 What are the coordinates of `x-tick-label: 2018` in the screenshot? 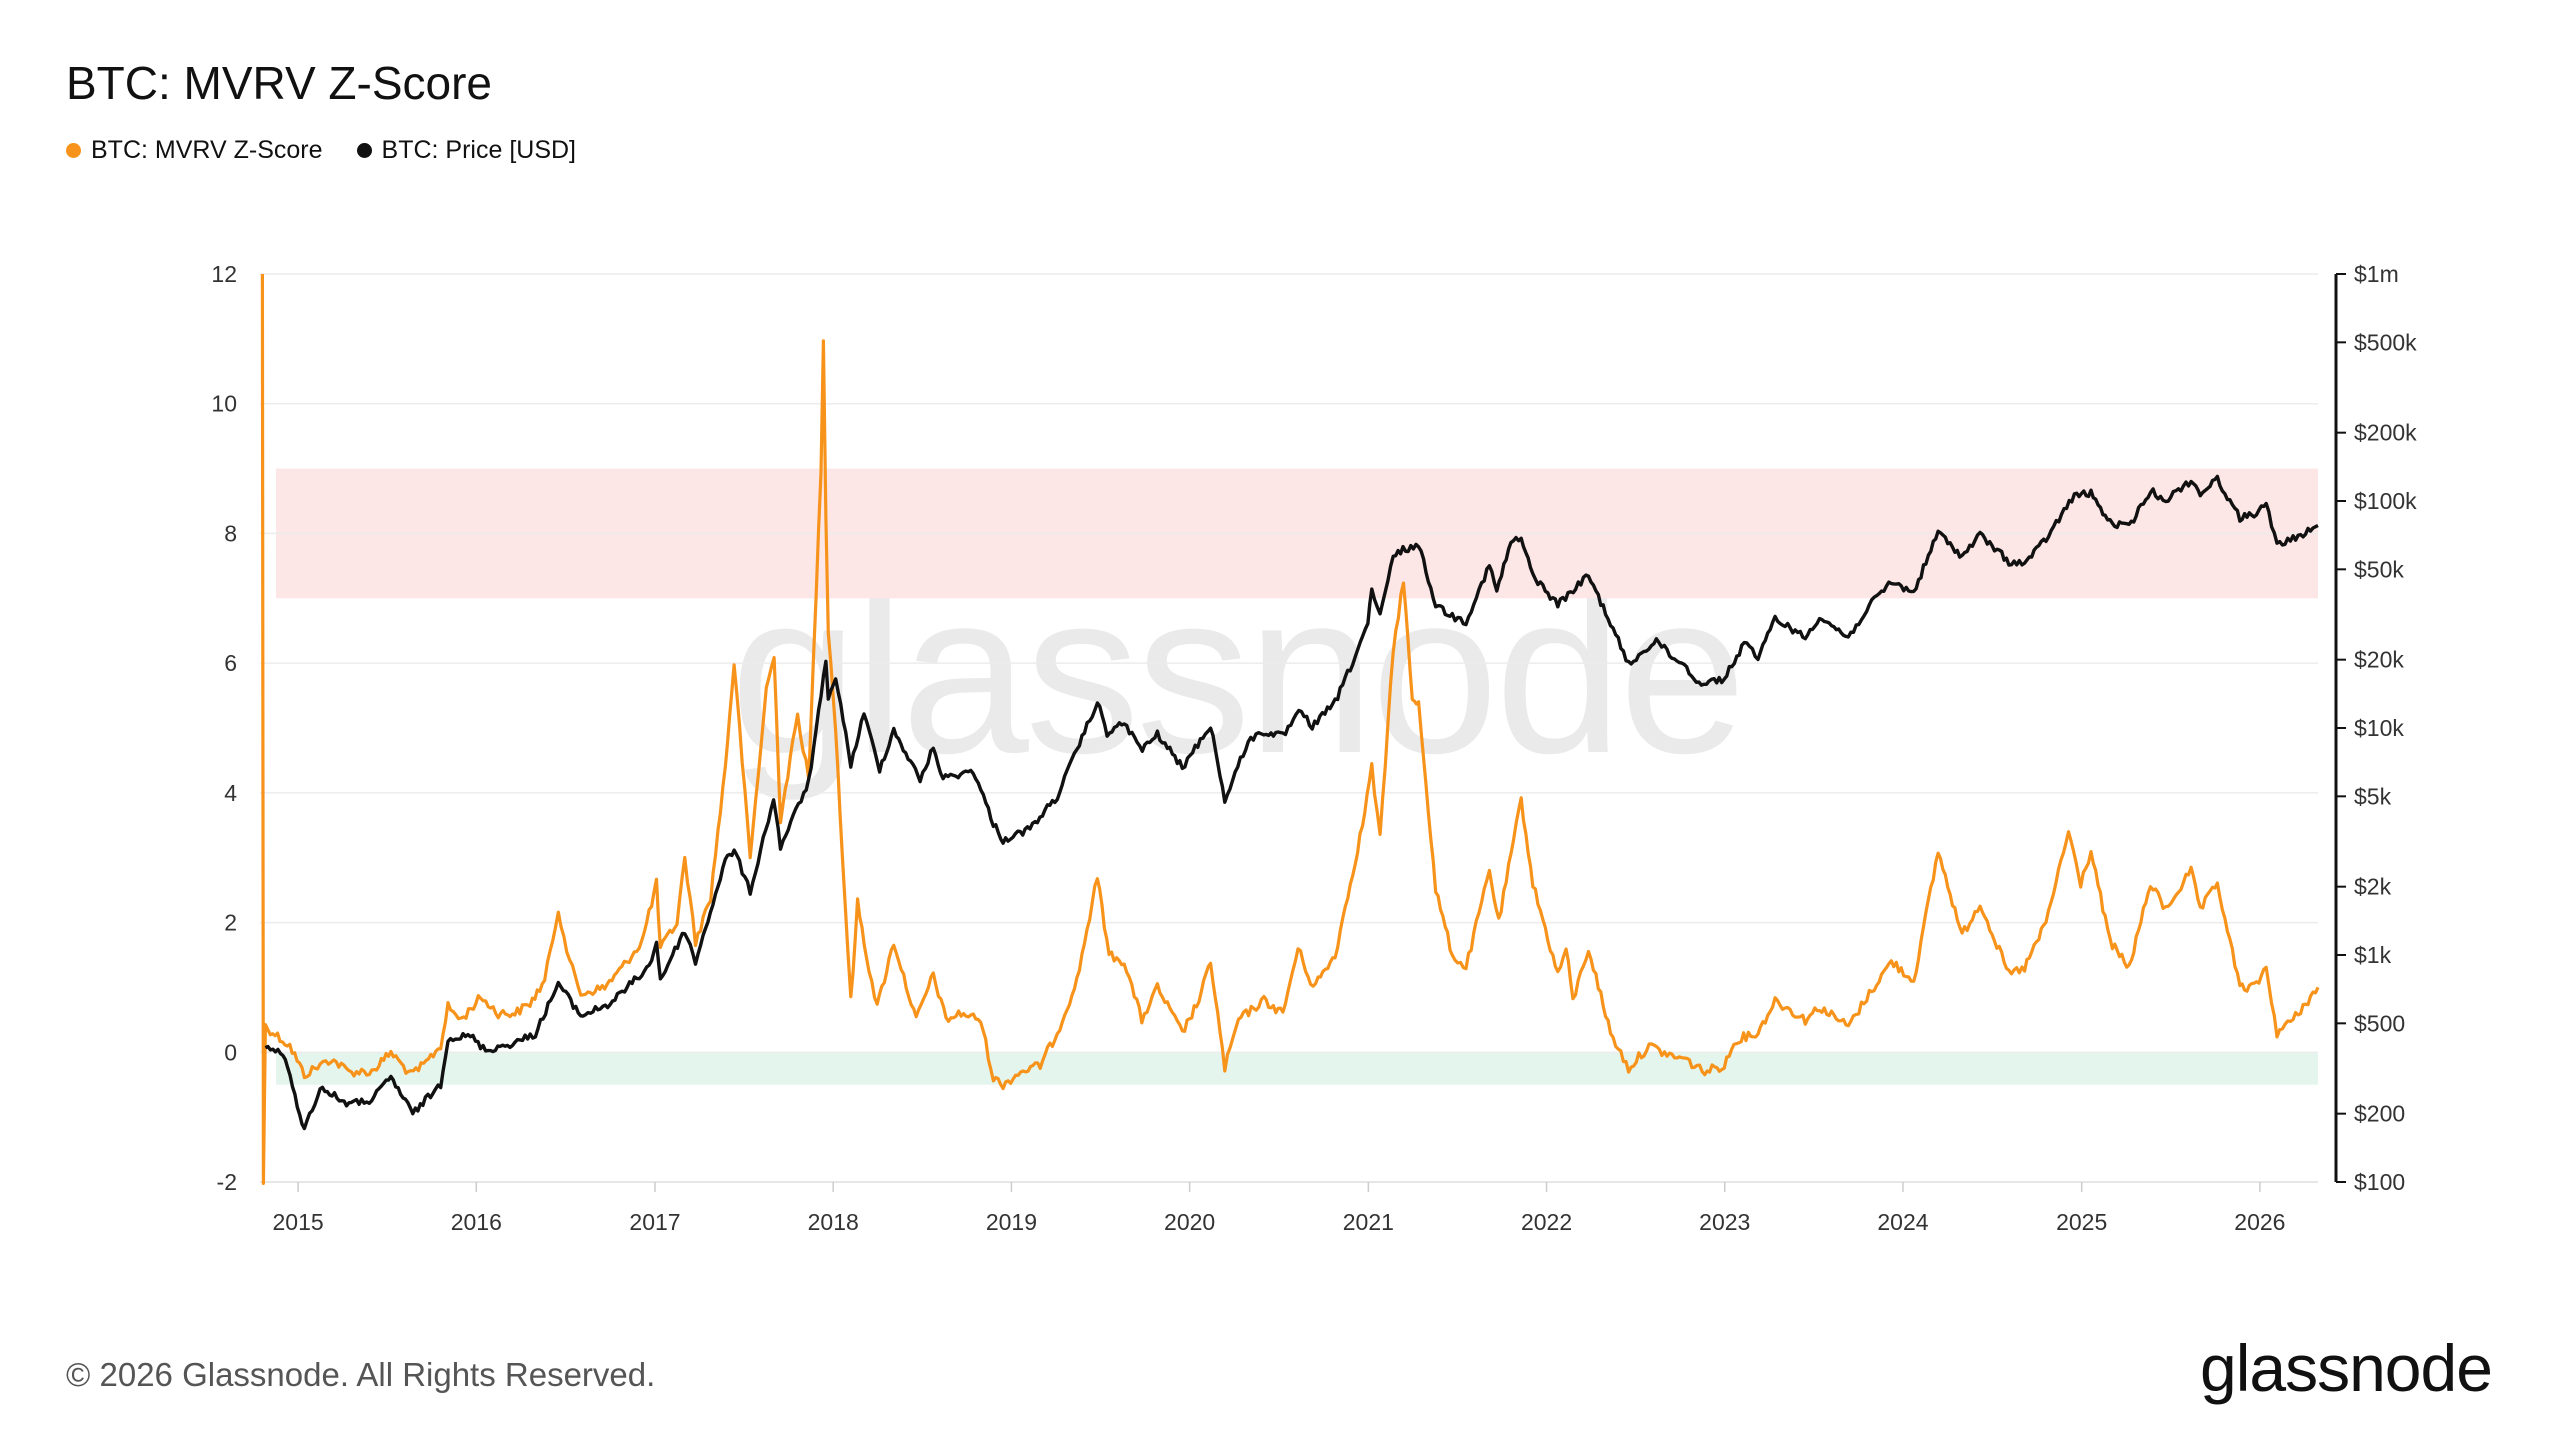 It's located at (833, 1222).